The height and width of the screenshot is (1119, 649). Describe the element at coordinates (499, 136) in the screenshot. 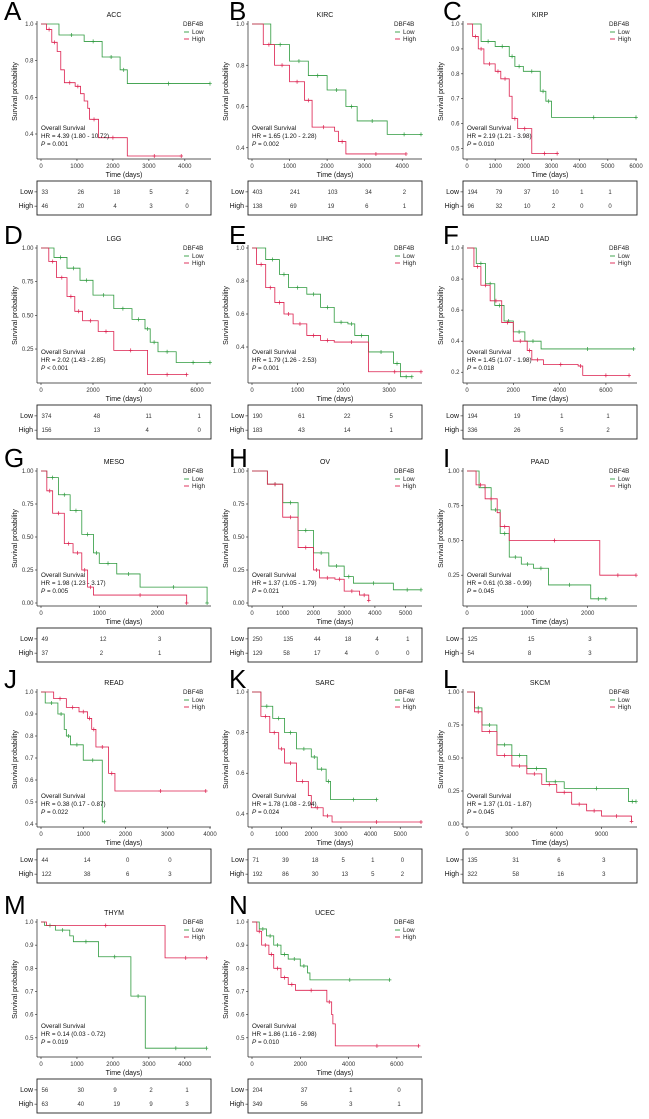

I see `hazard-ratio: HR = 2.19 (1.21 - 3.98)` at that location.